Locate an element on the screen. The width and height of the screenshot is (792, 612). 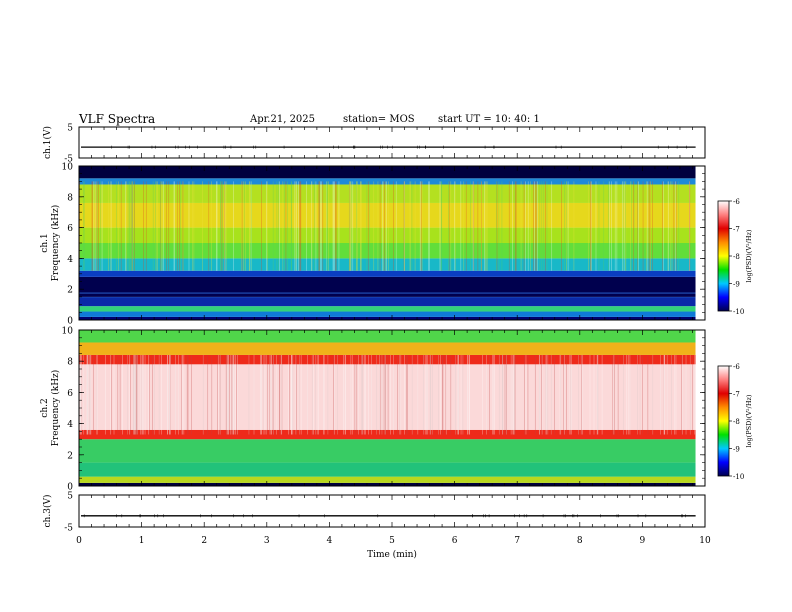
colorbar-2: -6 -7 -8 -9 -10 log(PSD)(V²/Hz) is located at coordinates (735, 422).